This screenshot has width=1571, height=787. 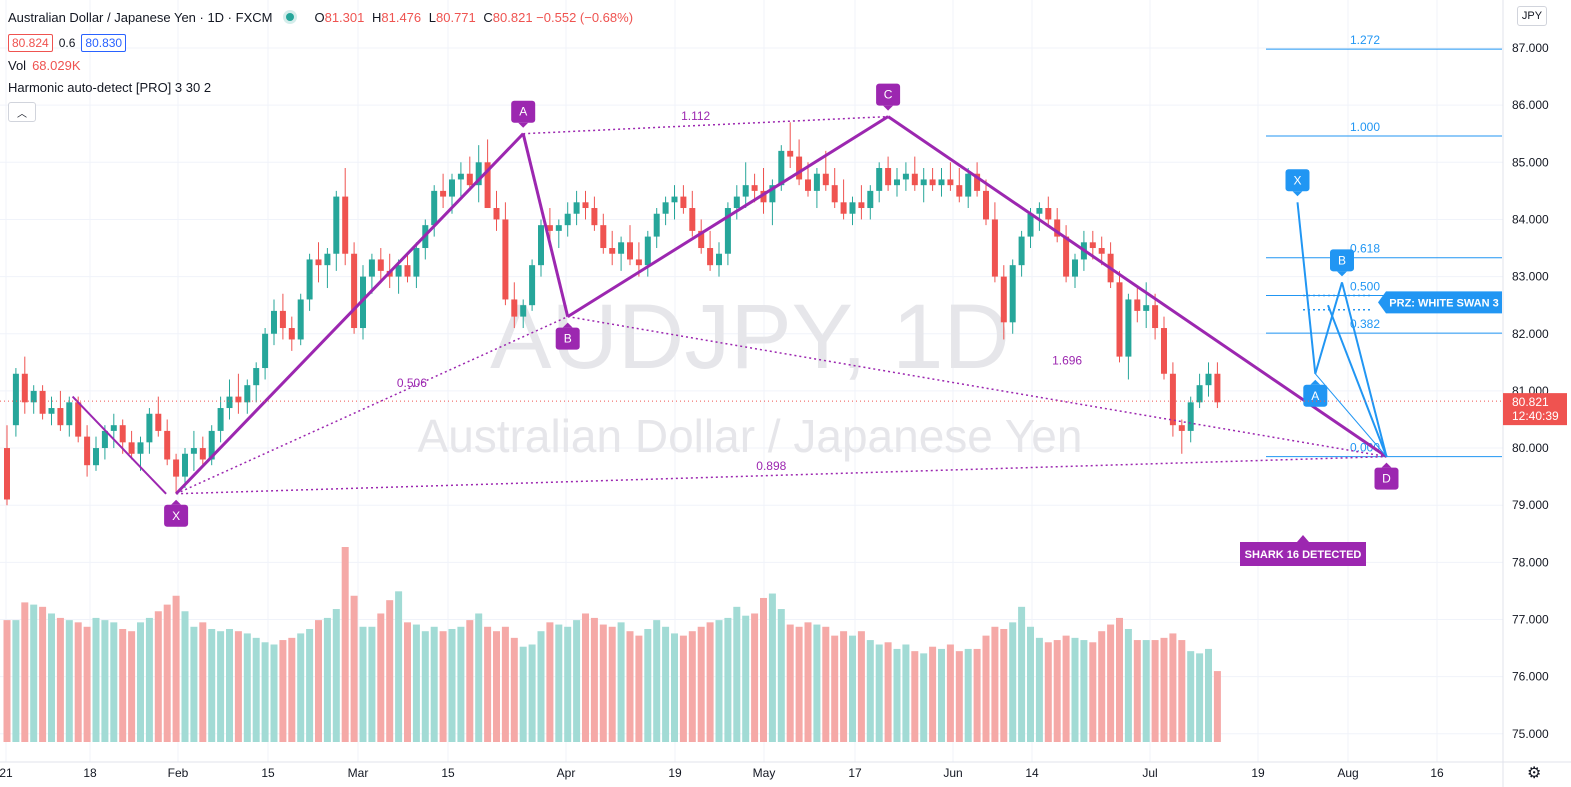 I want to click on bid-price: 80.824, so click(x=30, y=43).